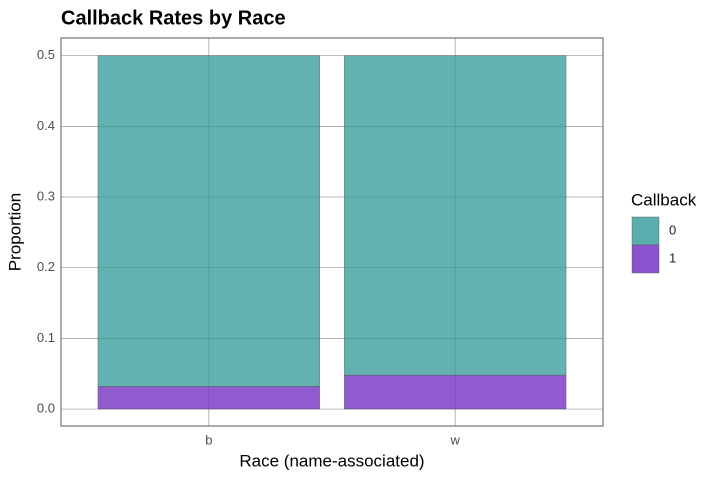  What do you see at coordinates (331, 460) in the screenshot?
I see `x-axis-title: Race (name-associated)` at bounding box center [331, 460].